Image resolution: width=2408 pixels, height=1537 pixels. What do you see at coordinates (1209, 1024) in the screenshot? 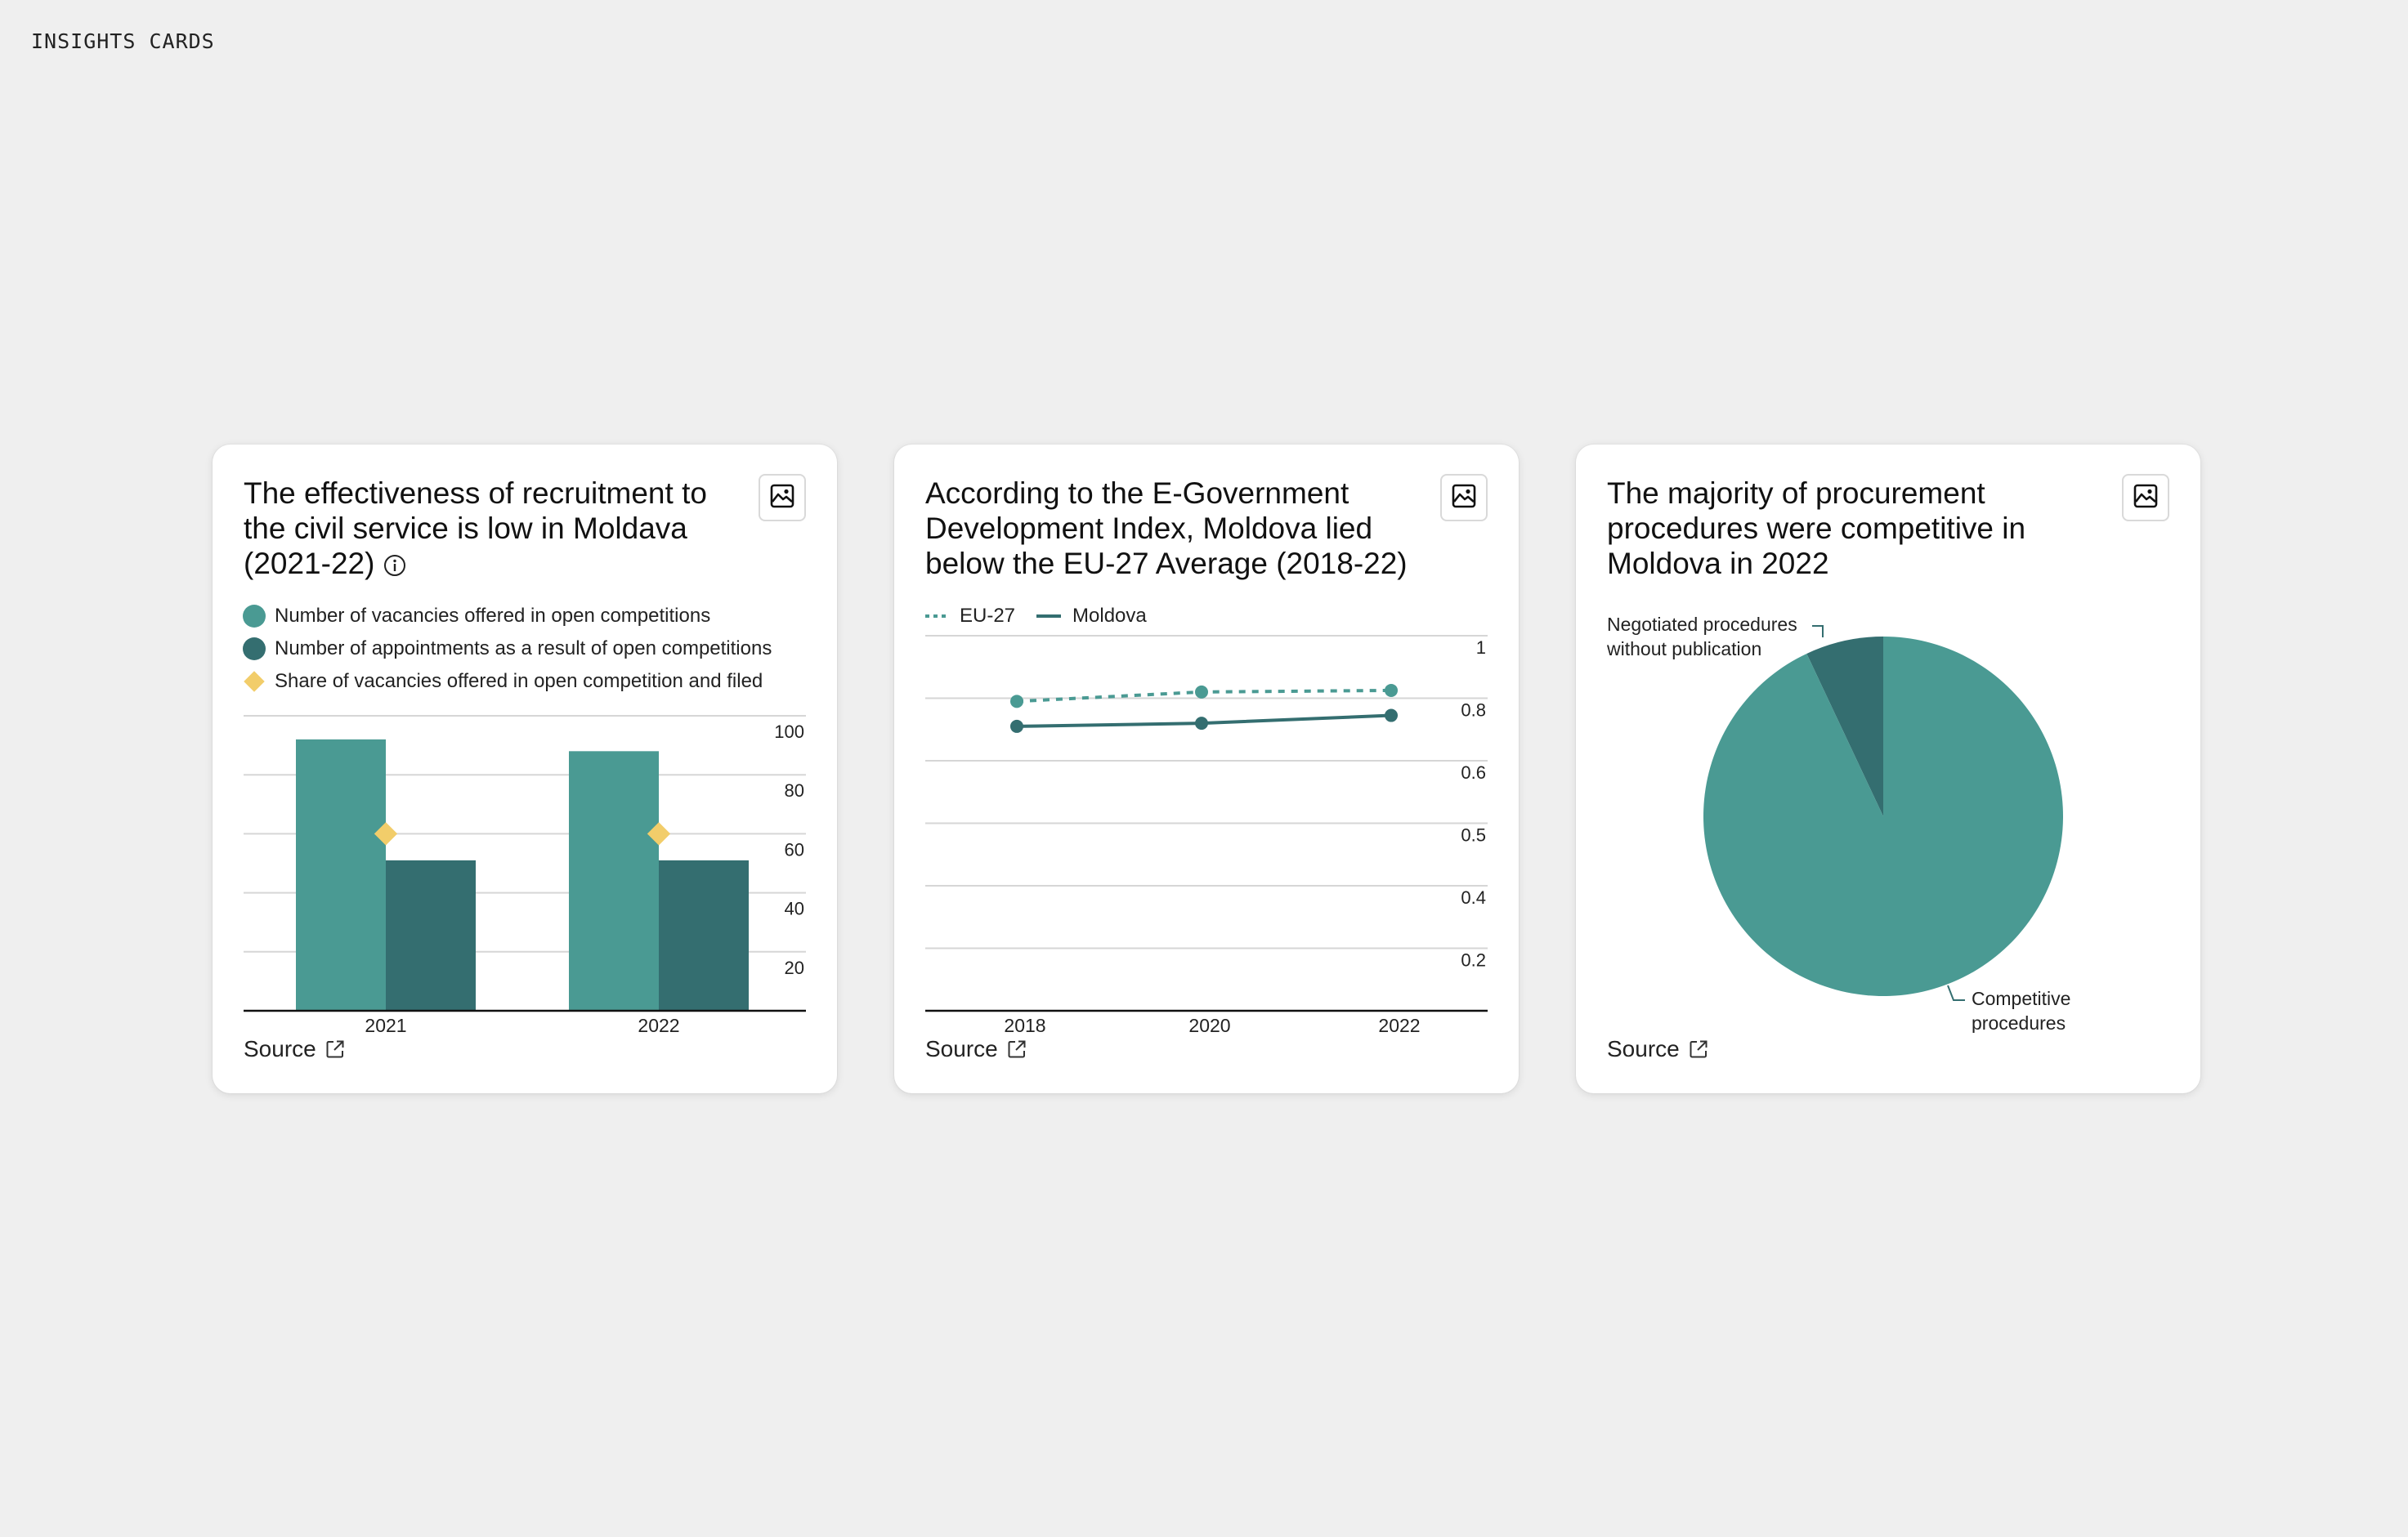
I see `x-tick-label: 2020` at bounding box center [1209, 1024].